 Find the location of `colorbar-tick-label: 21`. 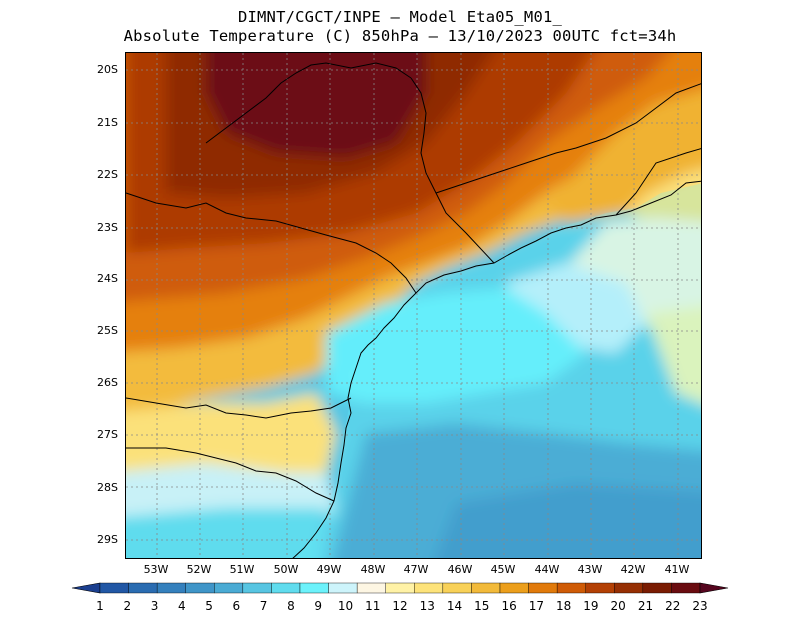

colorbar-tick-label: 21 is located at coordinates (645, 606).